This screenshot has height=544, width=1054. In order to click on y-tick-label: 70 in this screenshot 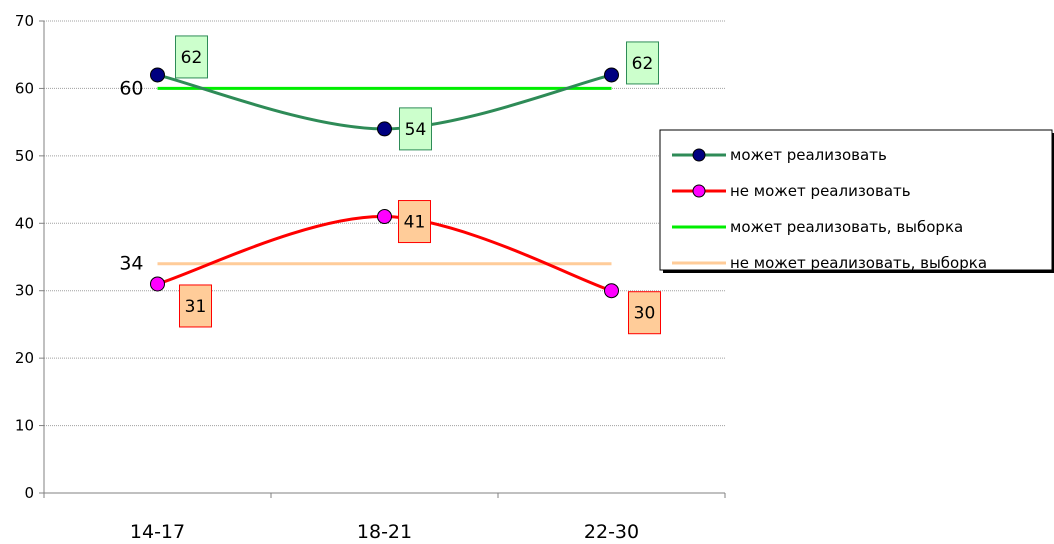, I will do `click(24, 21)`.